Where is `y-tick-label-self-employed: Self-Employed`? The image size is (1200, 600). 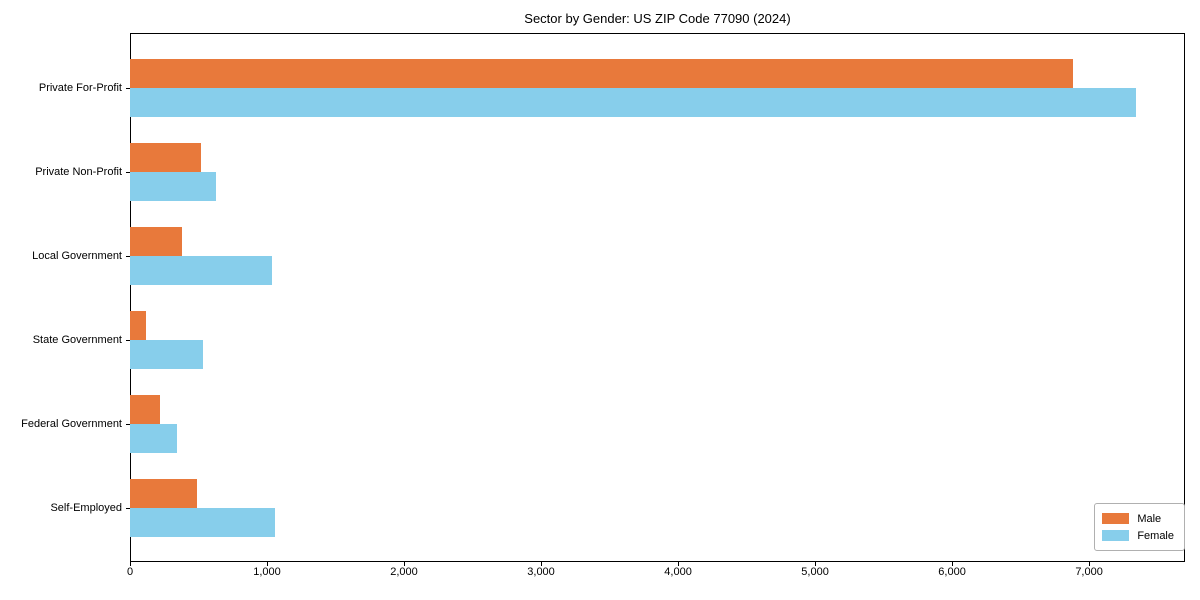 y-tick-label-self-employed: Self-Employed is located at coordinates (86, 508).